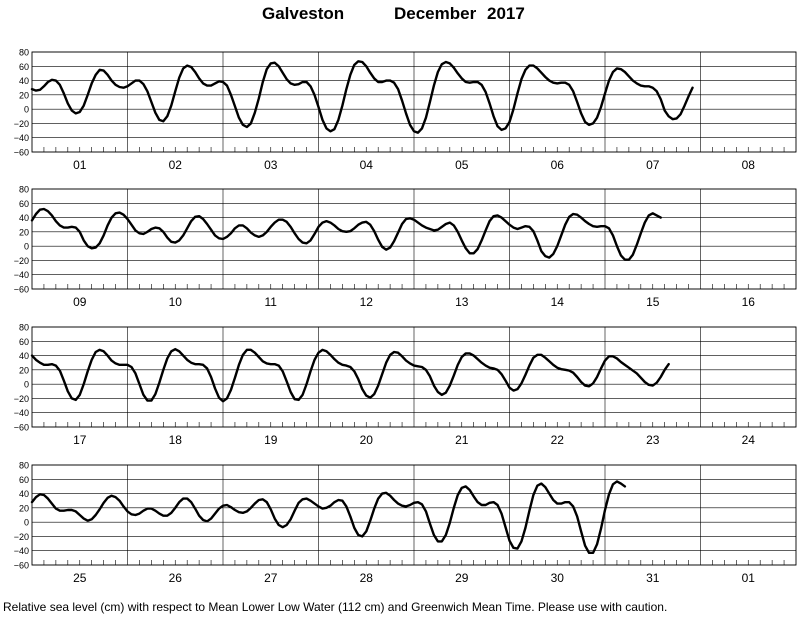 The image size is (800, 618). What do you see at coordinates (176, 440) in the screenshot?
I see `day-label: 18` at bounding box center [176, 440].